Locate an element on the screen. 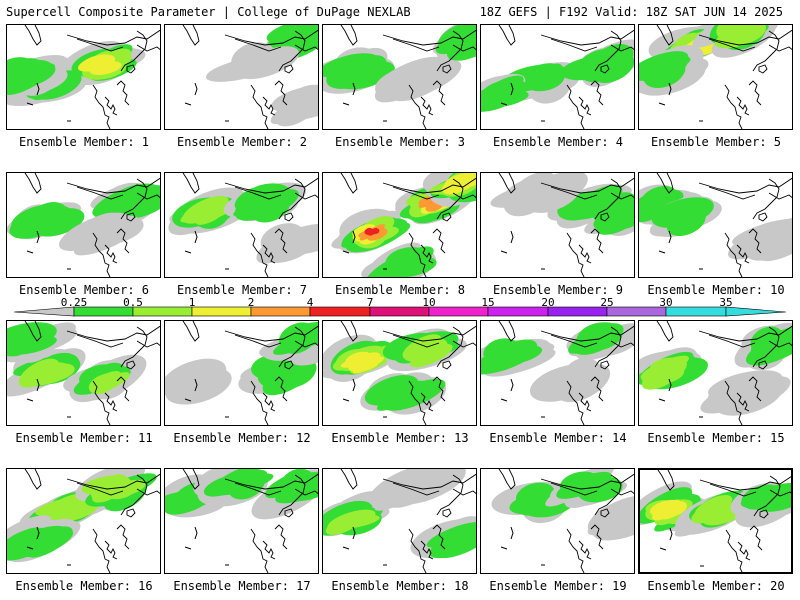  member-label: Ensemble Member: 18 is located at coordinates (400, 586).